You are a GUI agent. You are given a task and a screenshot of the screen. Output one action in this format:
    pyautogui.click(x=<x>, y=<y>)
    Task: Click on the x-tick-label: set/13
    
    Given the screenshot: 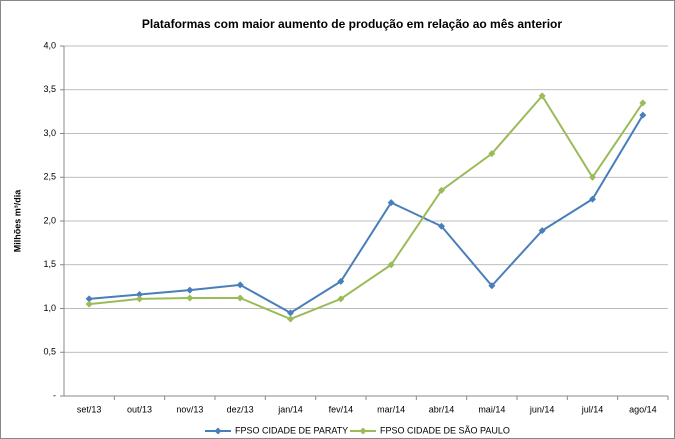 What is the action you would take?
    pyautogui.click(x=89, y=409)
    